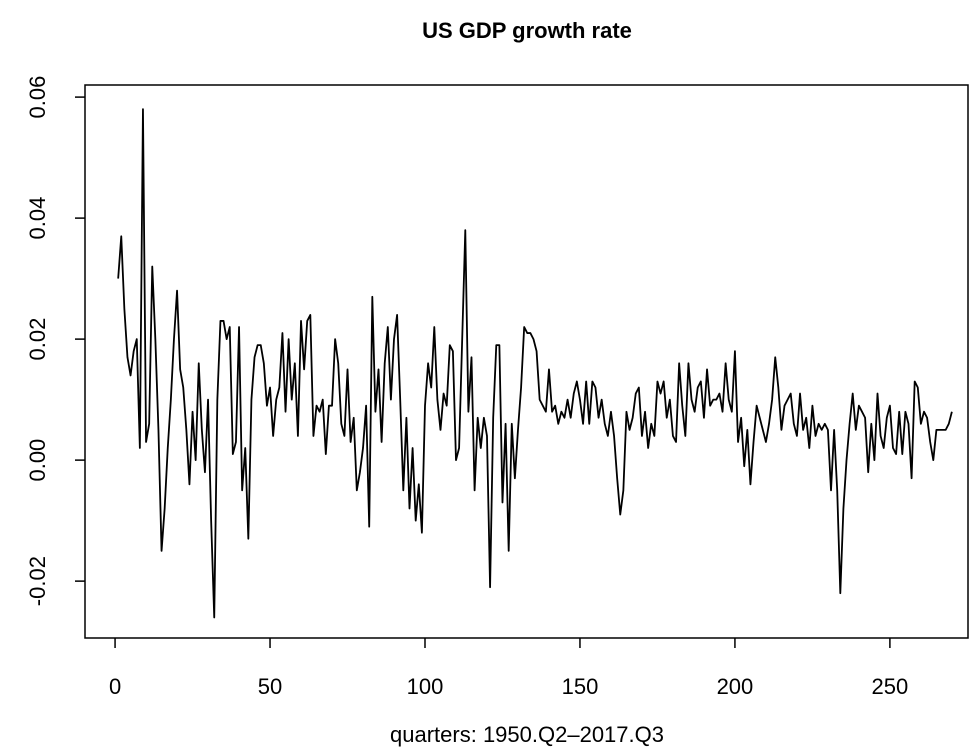 Image resolution: width=971 pixels, height=752 pixels. Describe the element at coordinates (37, 97) in the screenshot. I see `y-tick-label: 0.06` at that location.